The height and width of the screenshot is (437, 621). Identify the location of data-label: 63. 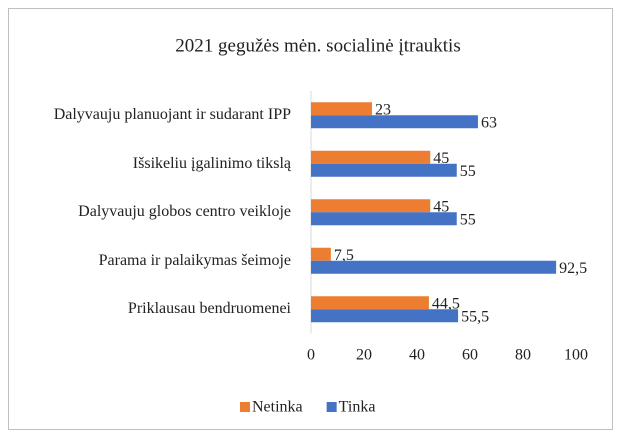
(489, 122).